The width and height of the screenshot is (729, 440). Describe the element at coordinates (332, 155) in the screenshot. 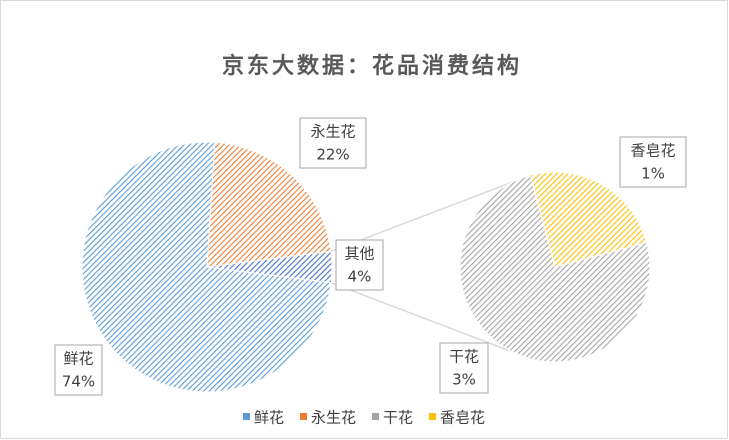

I see `data-label-value: 22%` at that location.